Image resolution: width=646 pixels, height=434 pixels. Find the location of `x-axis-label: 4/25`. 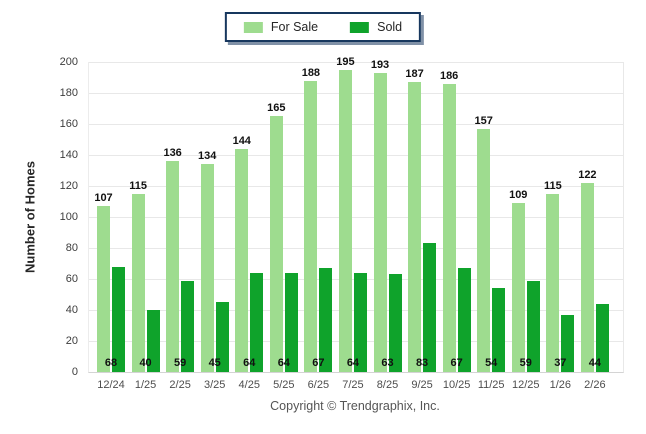

x-axis-label: 4/25 is located at coordinates (249, 385).